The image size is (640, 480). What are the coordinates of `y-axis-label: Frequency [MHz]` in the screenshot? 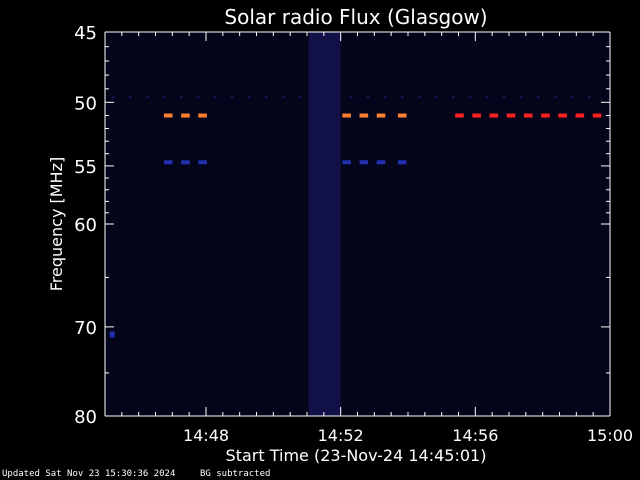 It's located at (56, 224).